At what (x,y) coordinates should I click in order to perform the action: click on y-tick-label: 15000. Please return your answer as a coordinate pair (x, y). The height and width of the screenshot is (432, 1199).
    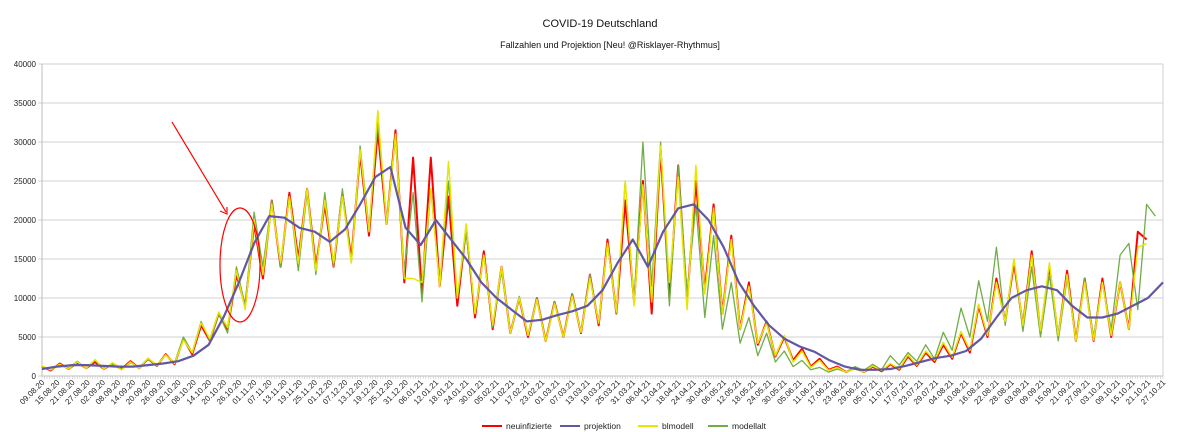
    Looking at the image, I should click on (25, 259).